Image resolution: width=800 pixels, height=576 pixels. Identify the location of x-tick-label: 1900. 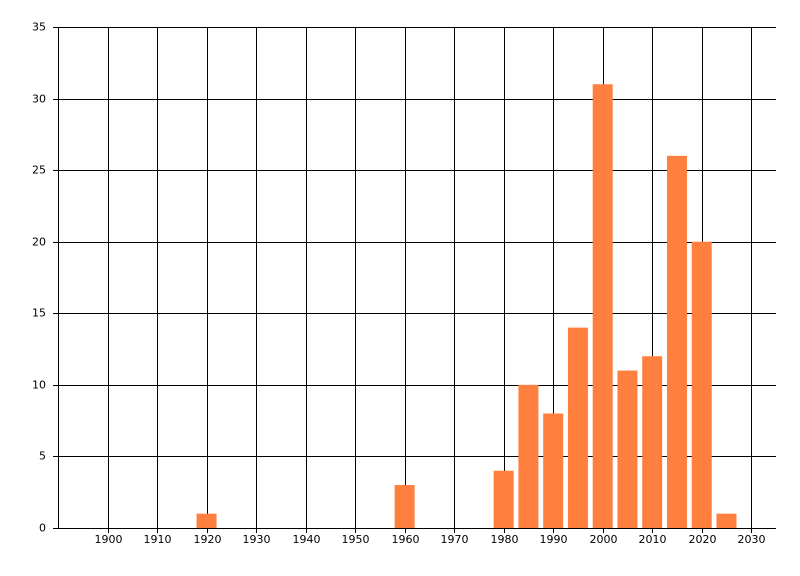
(109, 539).